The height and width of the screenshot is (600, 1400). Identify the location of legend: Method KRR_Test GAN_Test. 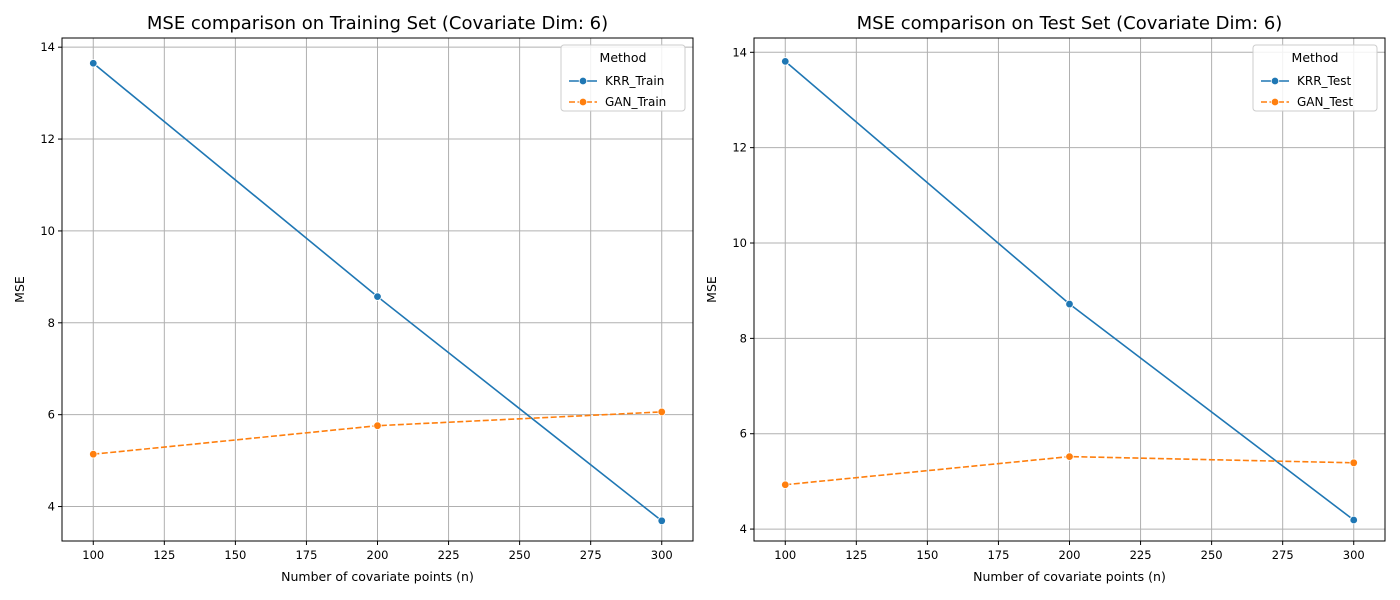
(1315, 78).